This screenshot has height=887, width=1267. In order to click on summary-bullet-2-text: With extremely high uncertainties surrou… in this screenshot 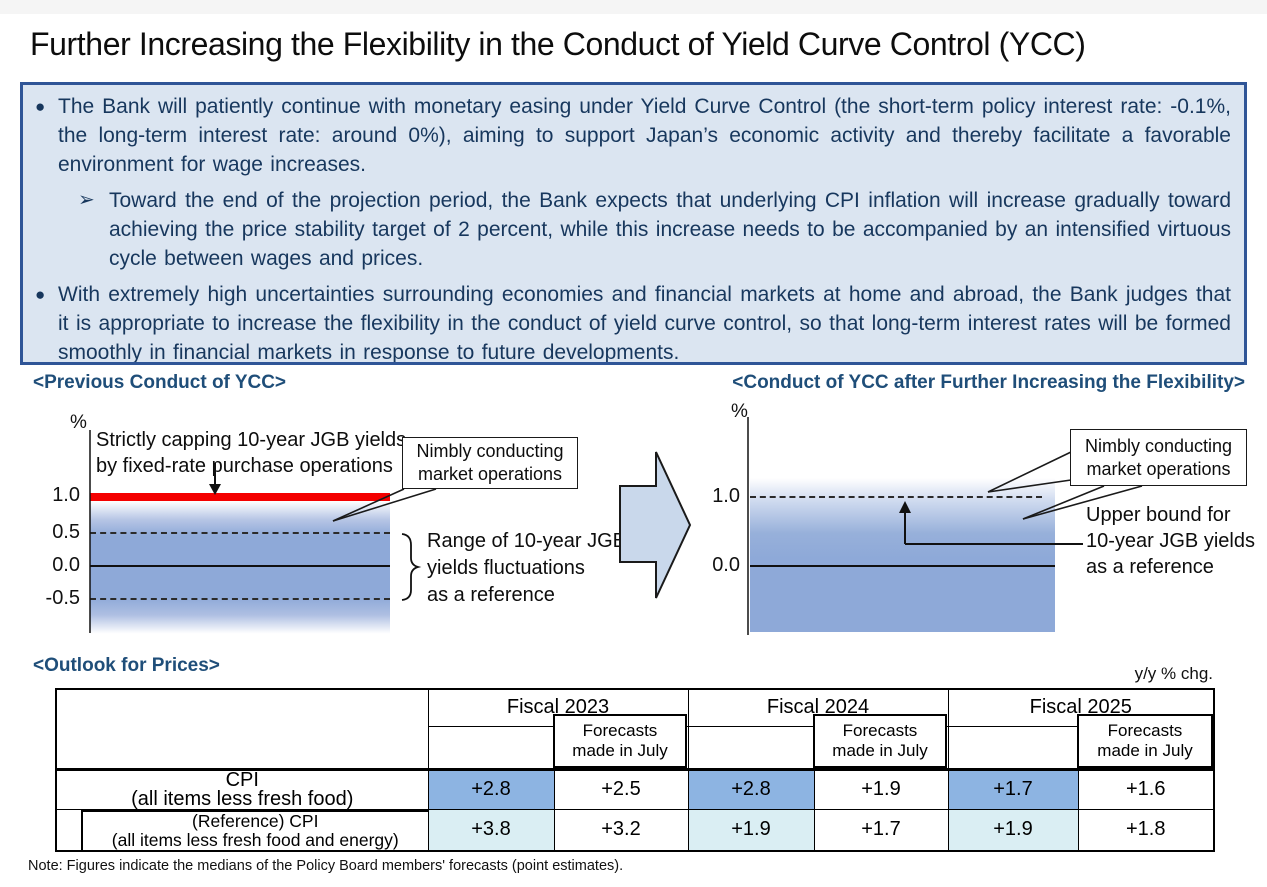, I will do `click(644, 323)`.